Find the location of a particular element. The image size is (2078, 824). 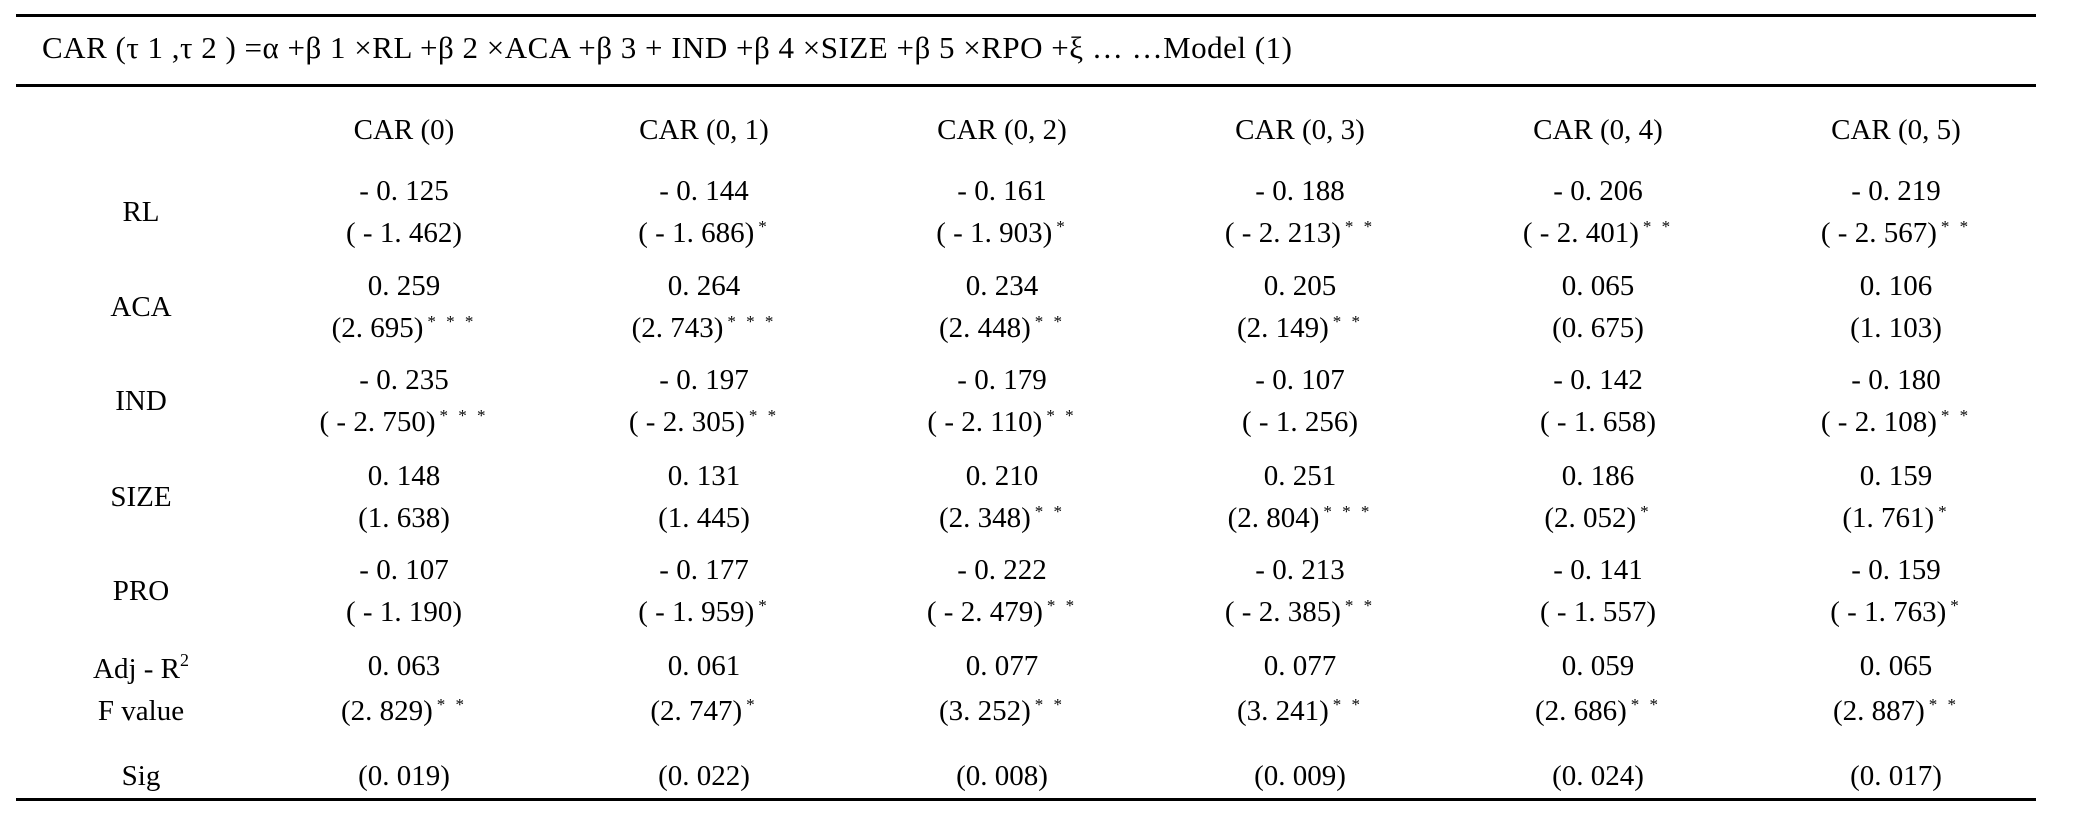

statistic-cell: ( - 2. 213) * * is located at coordinates (1300, 233).